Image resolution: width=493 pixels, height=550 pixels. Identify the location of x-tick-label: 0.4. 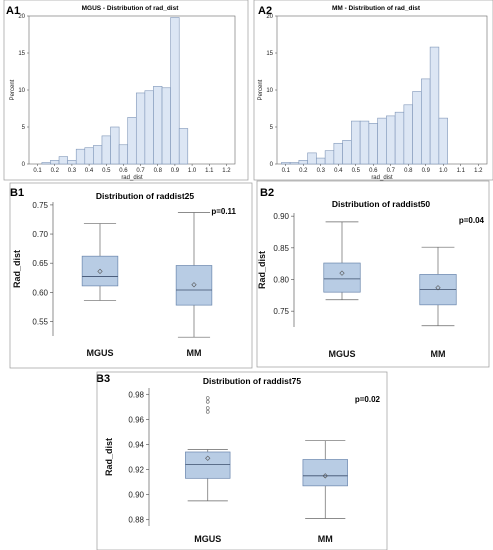
(89, 171).